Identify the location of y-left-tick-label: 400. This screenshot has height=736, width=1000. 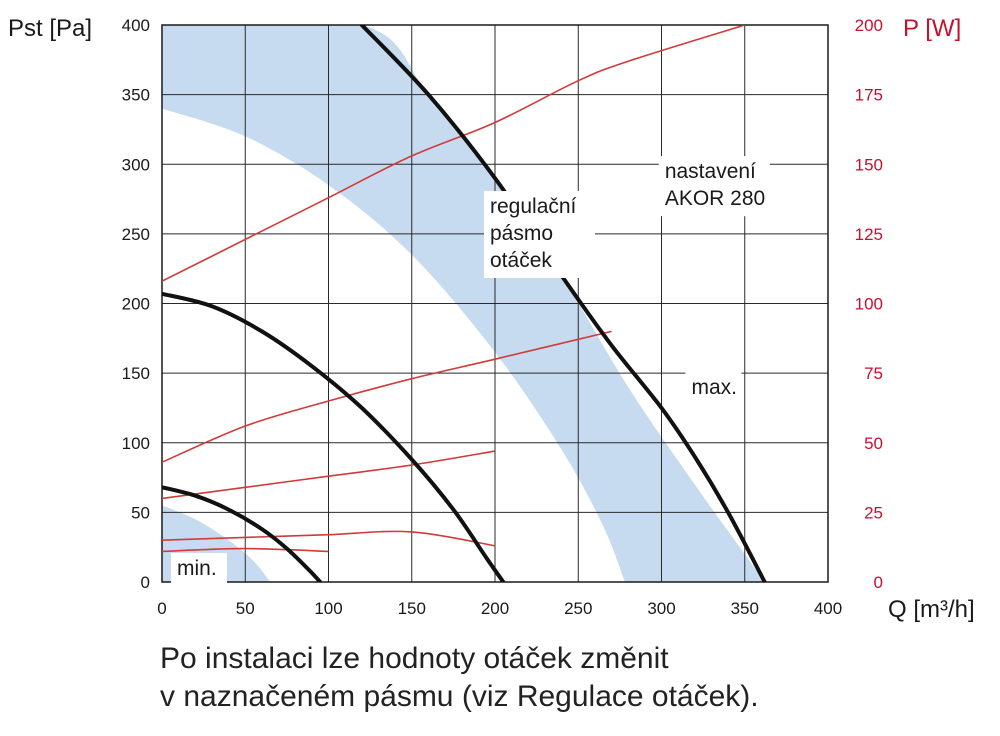
(136, 25).